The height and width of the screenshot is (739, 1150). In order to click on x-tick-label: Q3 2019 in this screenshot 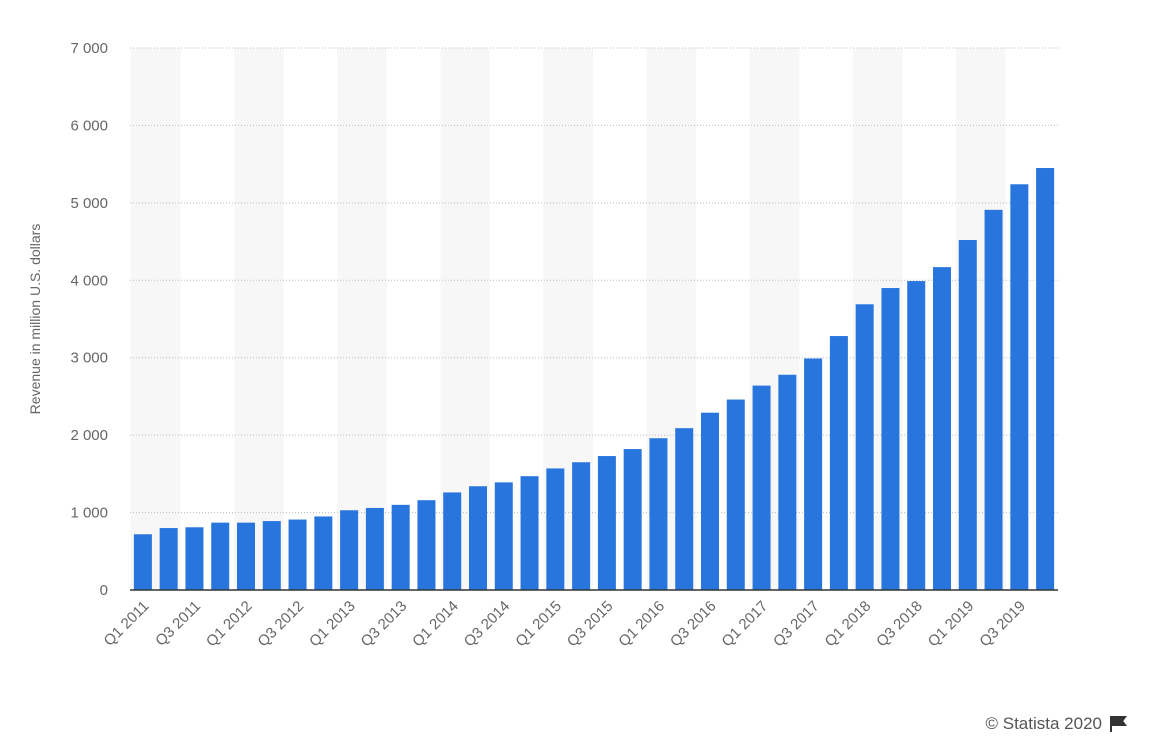, I will do `click(1002, 624)`.